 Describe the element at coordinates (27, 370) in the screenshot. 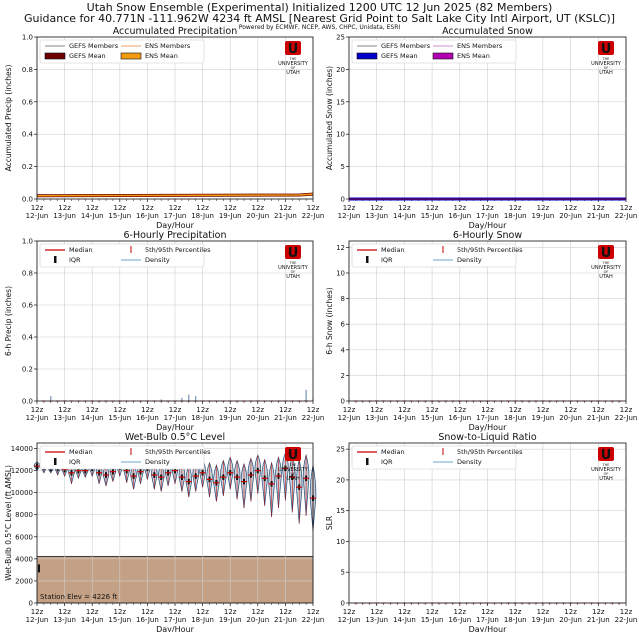

I see `y-tick-label: 0.2` at that location.